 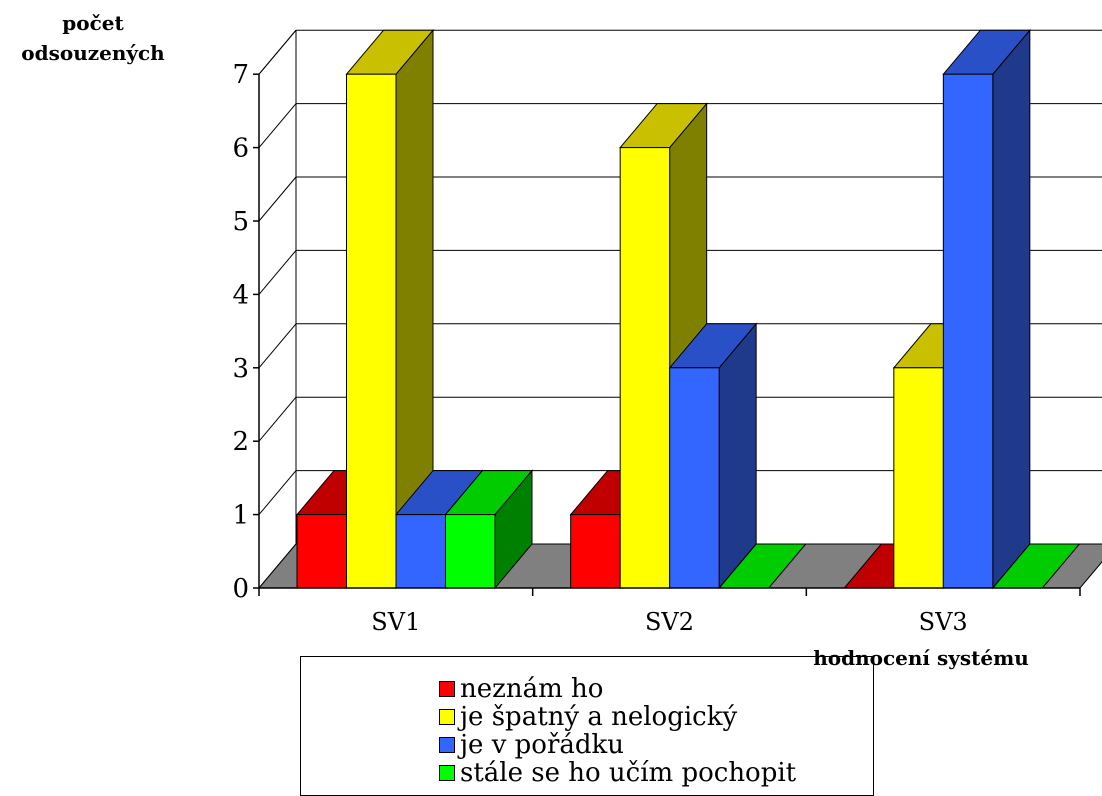 What do you see at coordinates (943, 622) in the screenshot?
I see `x-tick-label: SV3` at bounding box center [943, 622].